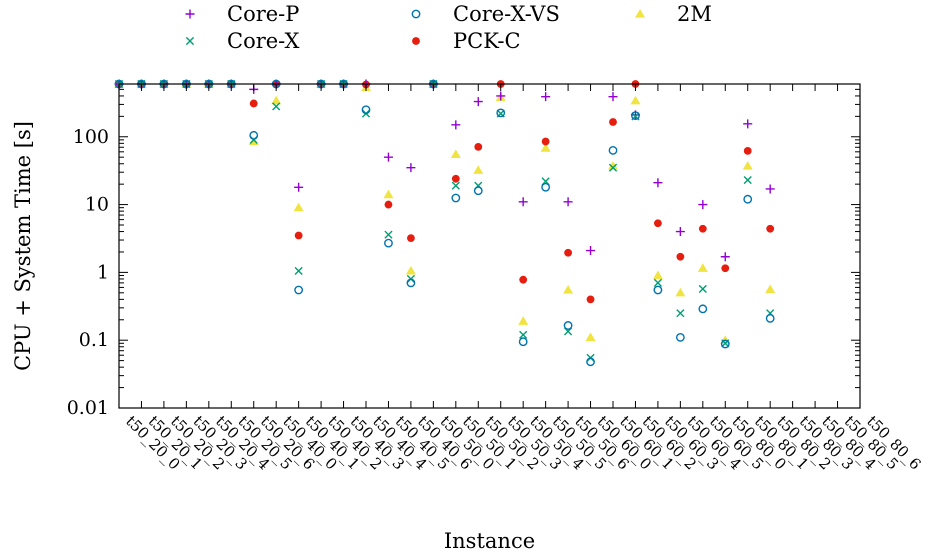 Image resolution: width=932 pixels, height=560 pixels. Describe the element at coordinates (487, 41) in the screenshot. I see `legend-label: PCK-C` at that location.